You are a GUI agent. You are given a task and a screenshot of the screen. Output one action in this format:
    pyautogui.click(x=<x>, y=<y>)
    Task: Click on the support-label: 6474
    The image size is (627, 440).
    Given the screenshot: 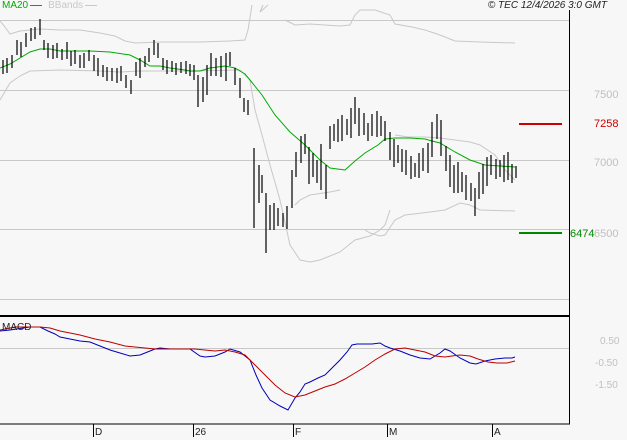 What is the action you would take?
    pyautogui.click(x=582, y=234)
    